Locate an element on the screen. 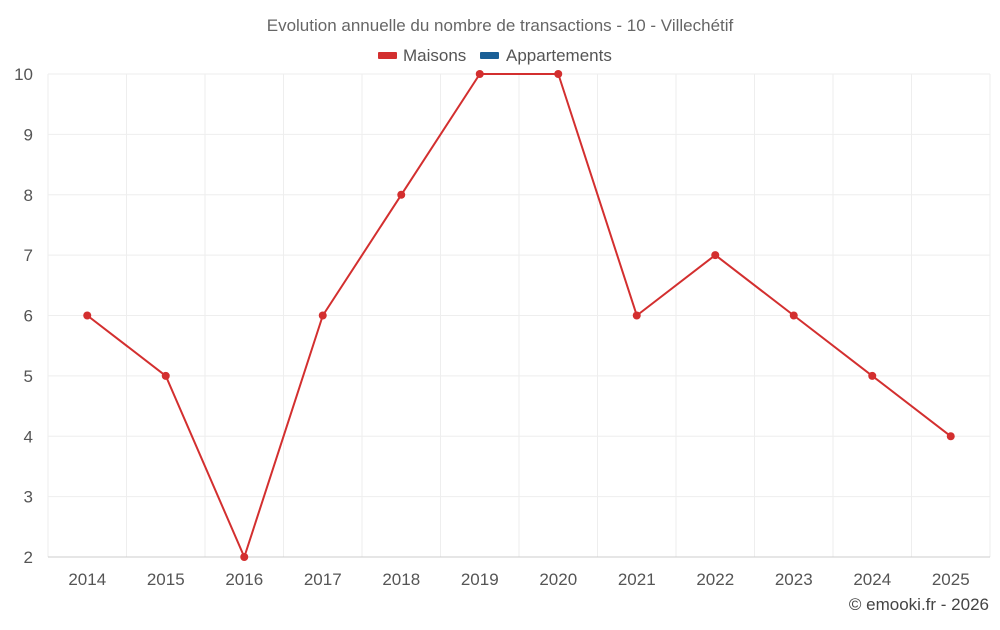 The width and height of the screenshot is (1000, 630). credit-text: © emooki.fr - 2026 is located at coordinates (919, 604).